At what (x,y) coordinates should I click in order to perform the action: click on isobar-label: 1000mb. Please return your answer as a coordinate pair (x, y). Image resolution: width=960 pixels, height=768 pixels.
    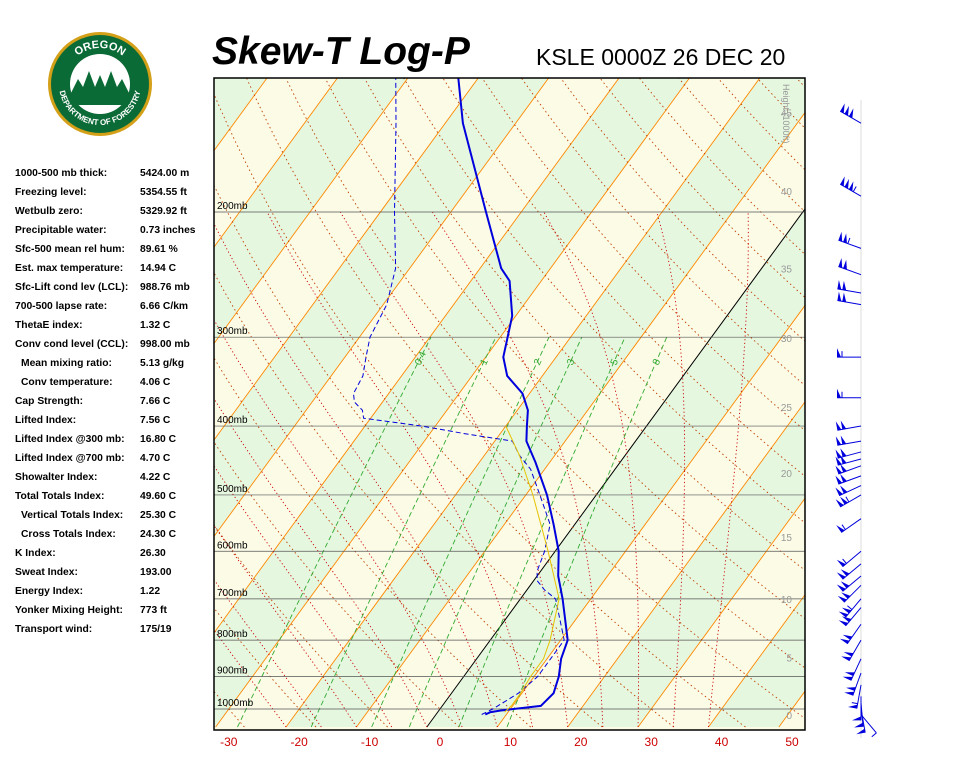
    Looking at the image, I should click on (235, 703).